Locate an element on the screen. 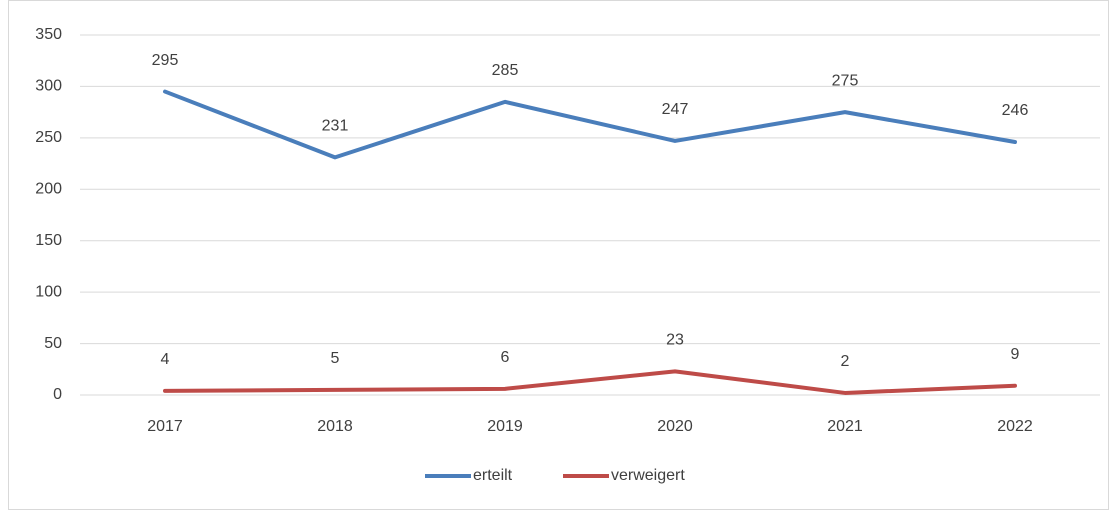 The image size is (1111, 516). data-label: 246 is located at coordinates (1015, 110).